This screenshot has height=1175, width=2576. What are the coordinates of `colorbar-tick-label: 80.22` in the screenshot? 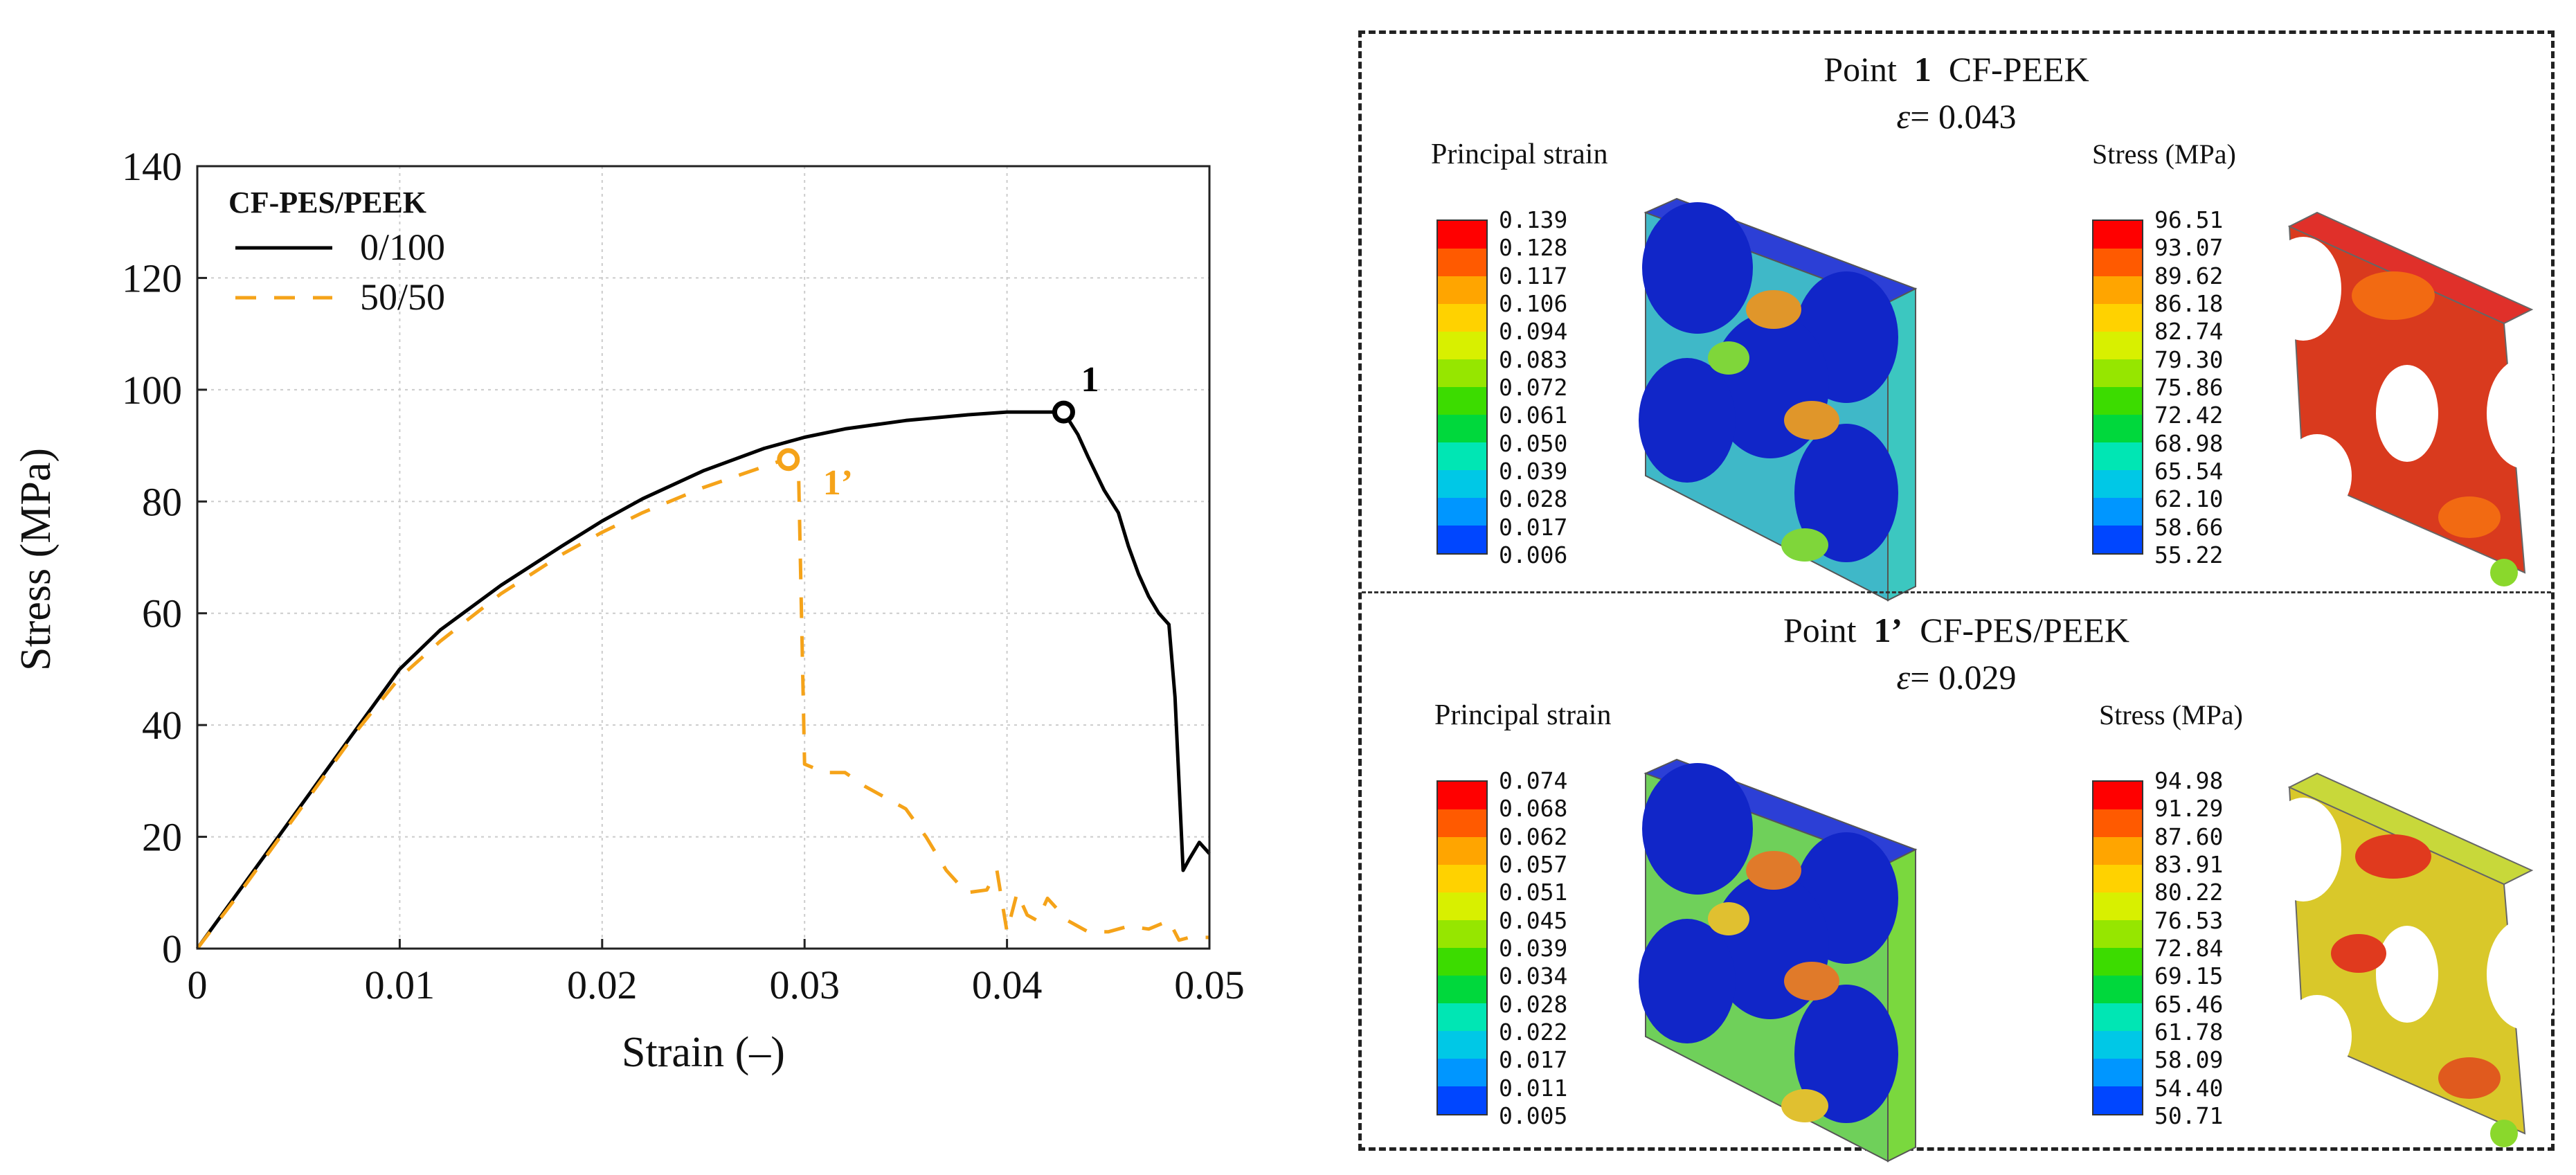 It's located at (2189, 892).